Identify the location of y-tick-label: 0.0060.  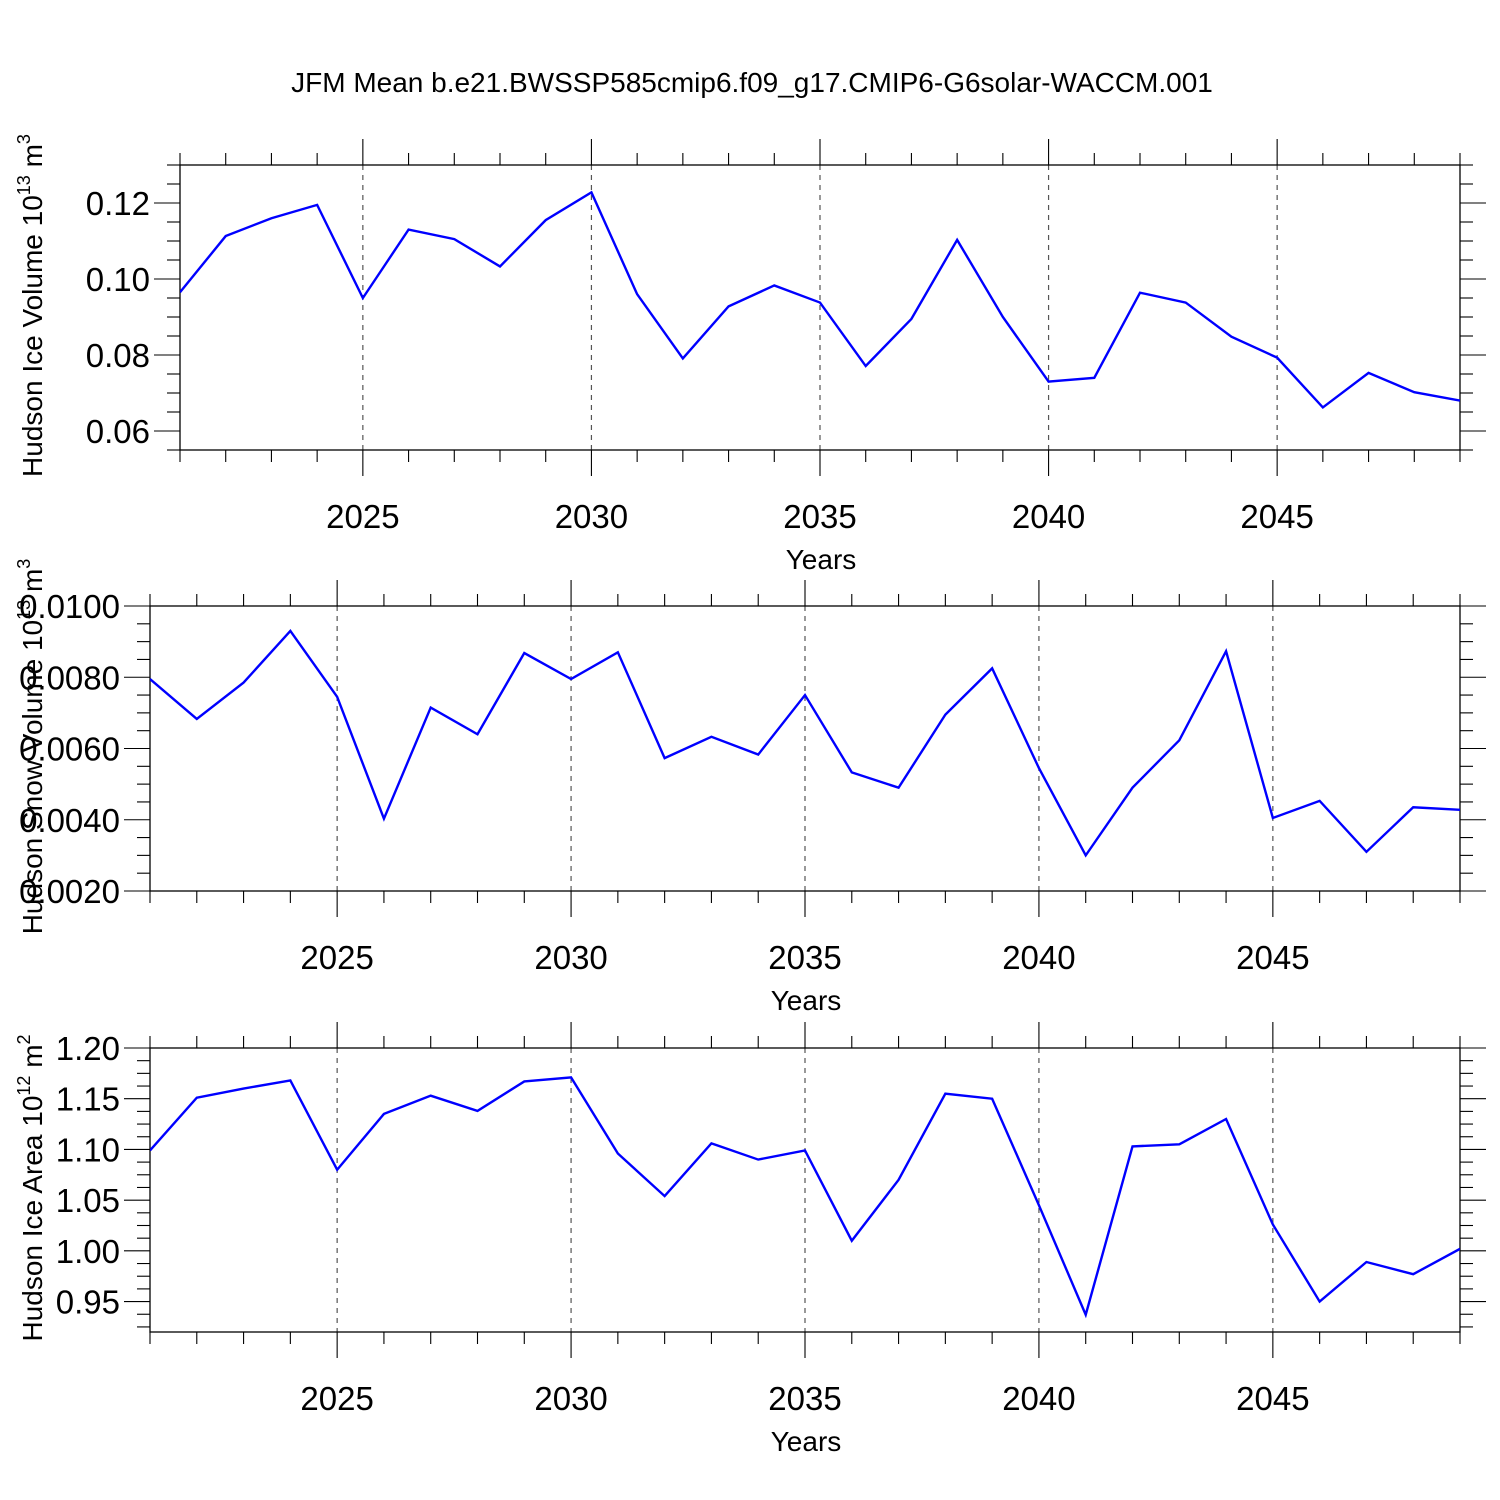
(69, 749).